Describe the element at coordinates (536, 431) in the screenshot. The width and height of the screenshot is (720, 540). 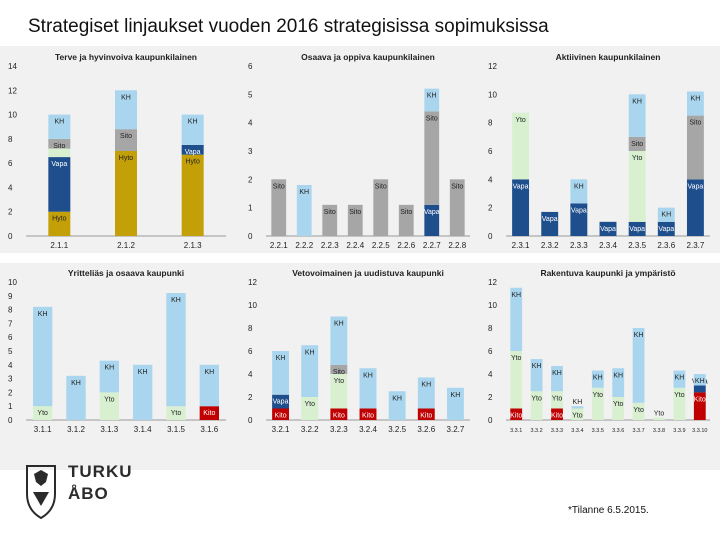
I see `x-tick-label: 3.3.2` at that location.